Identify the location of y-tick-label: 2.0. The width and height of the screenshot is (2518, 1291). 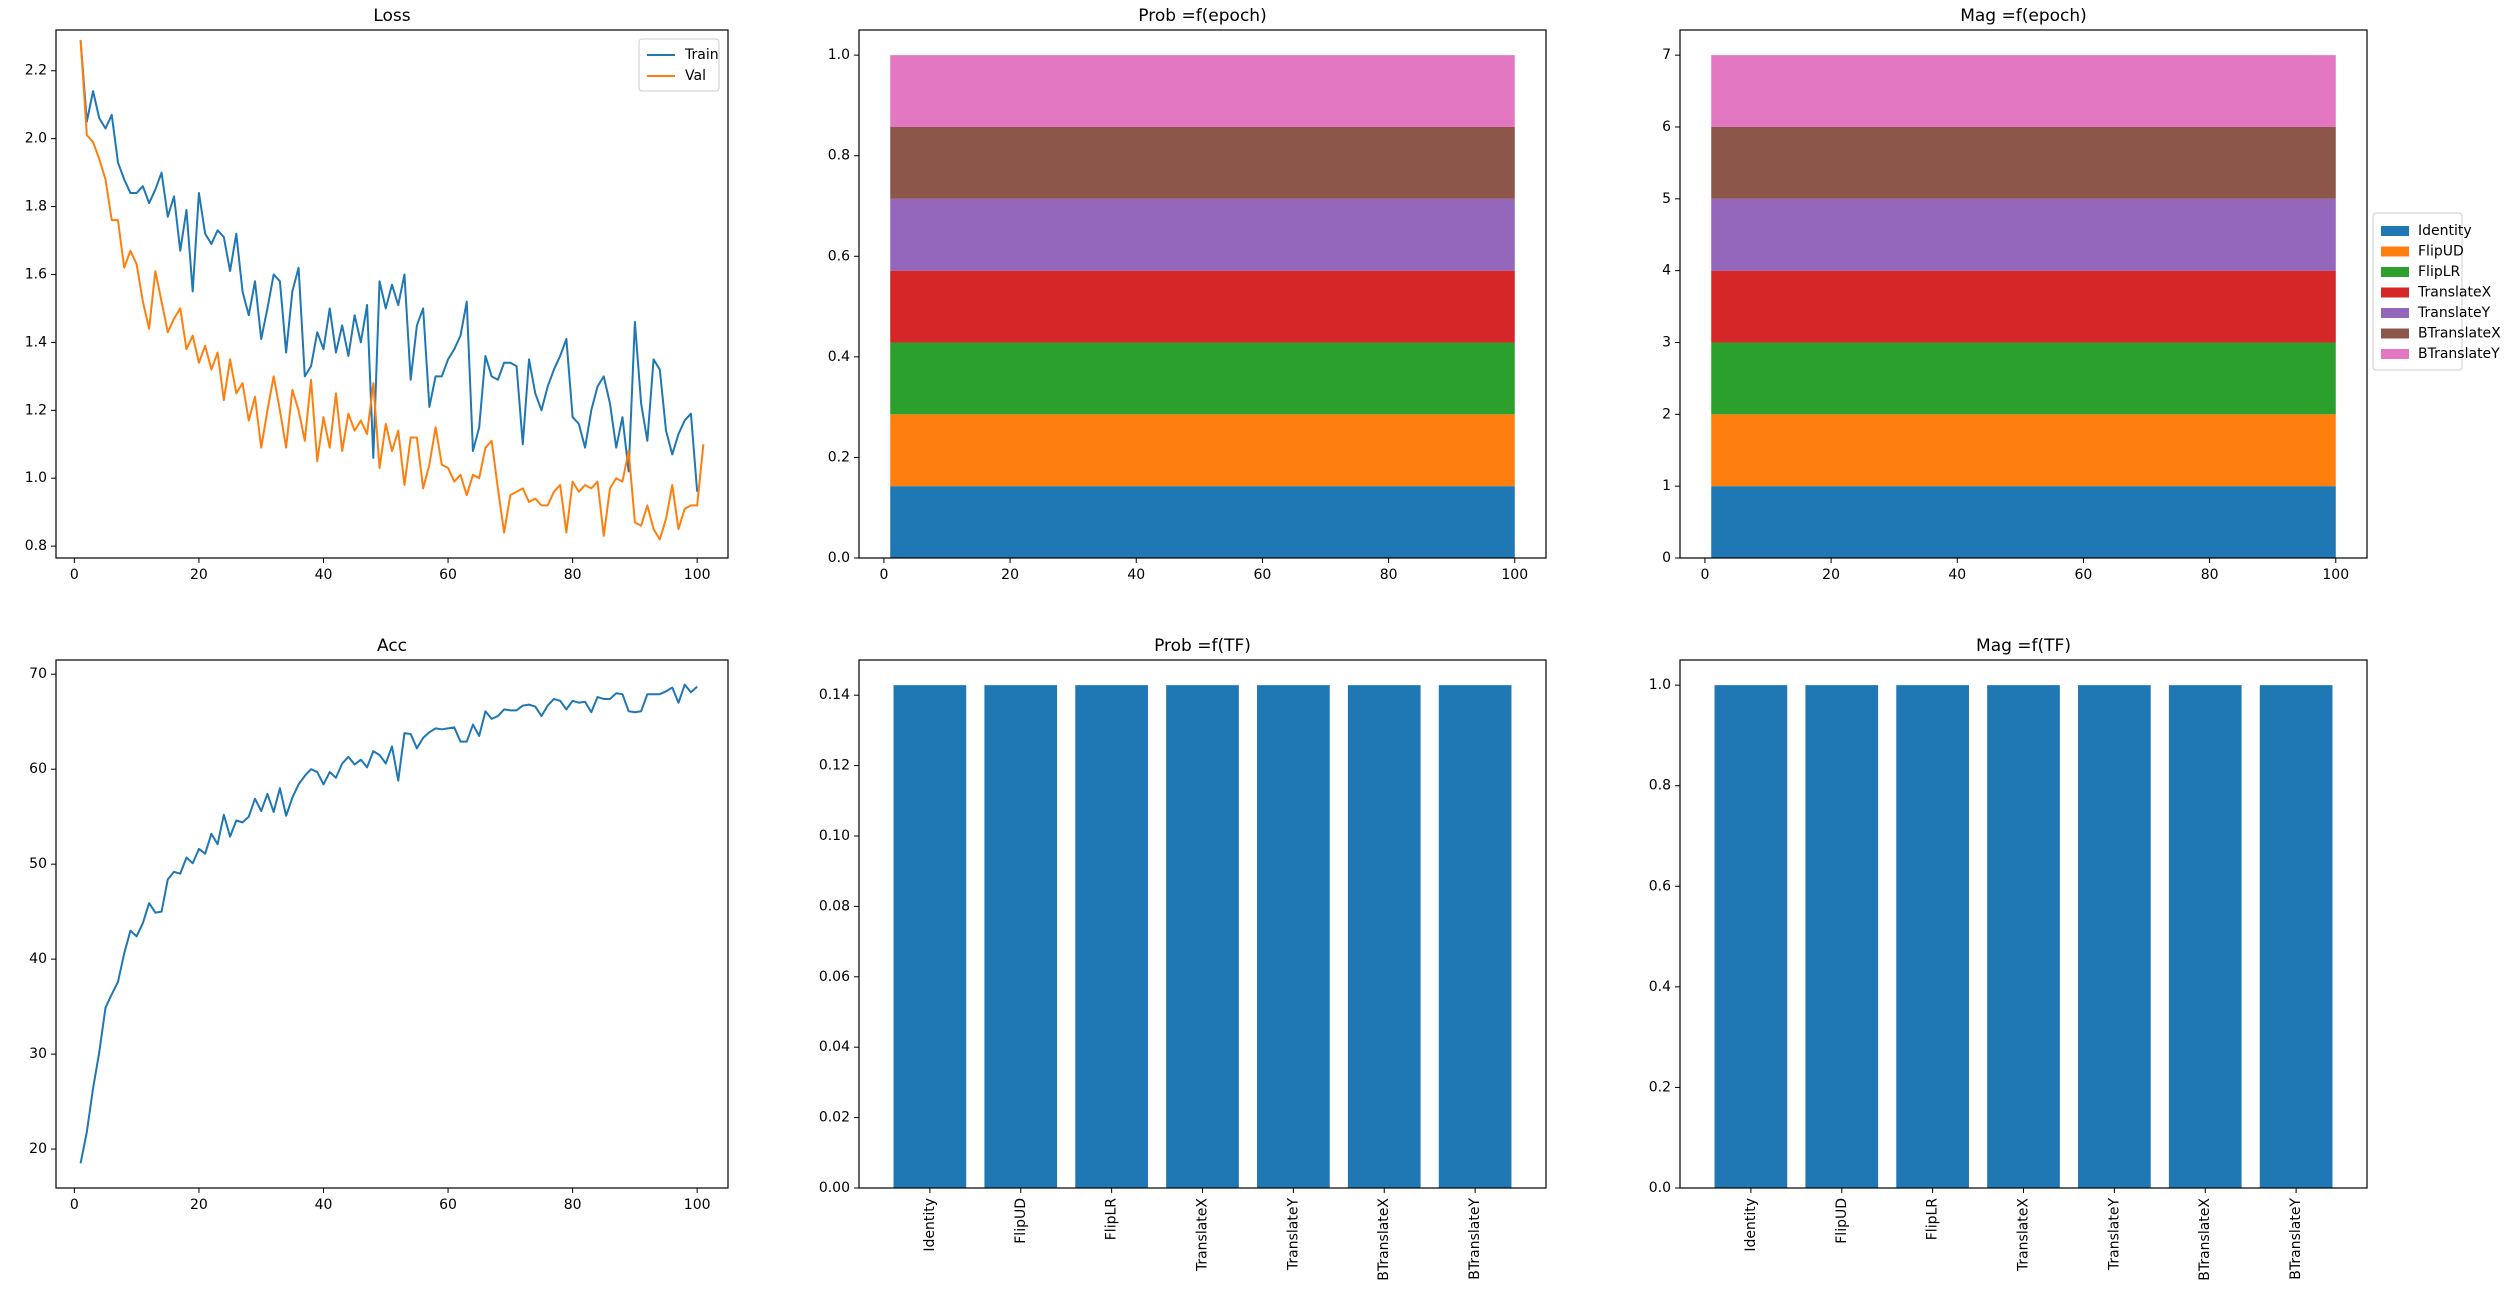
(36, 139).